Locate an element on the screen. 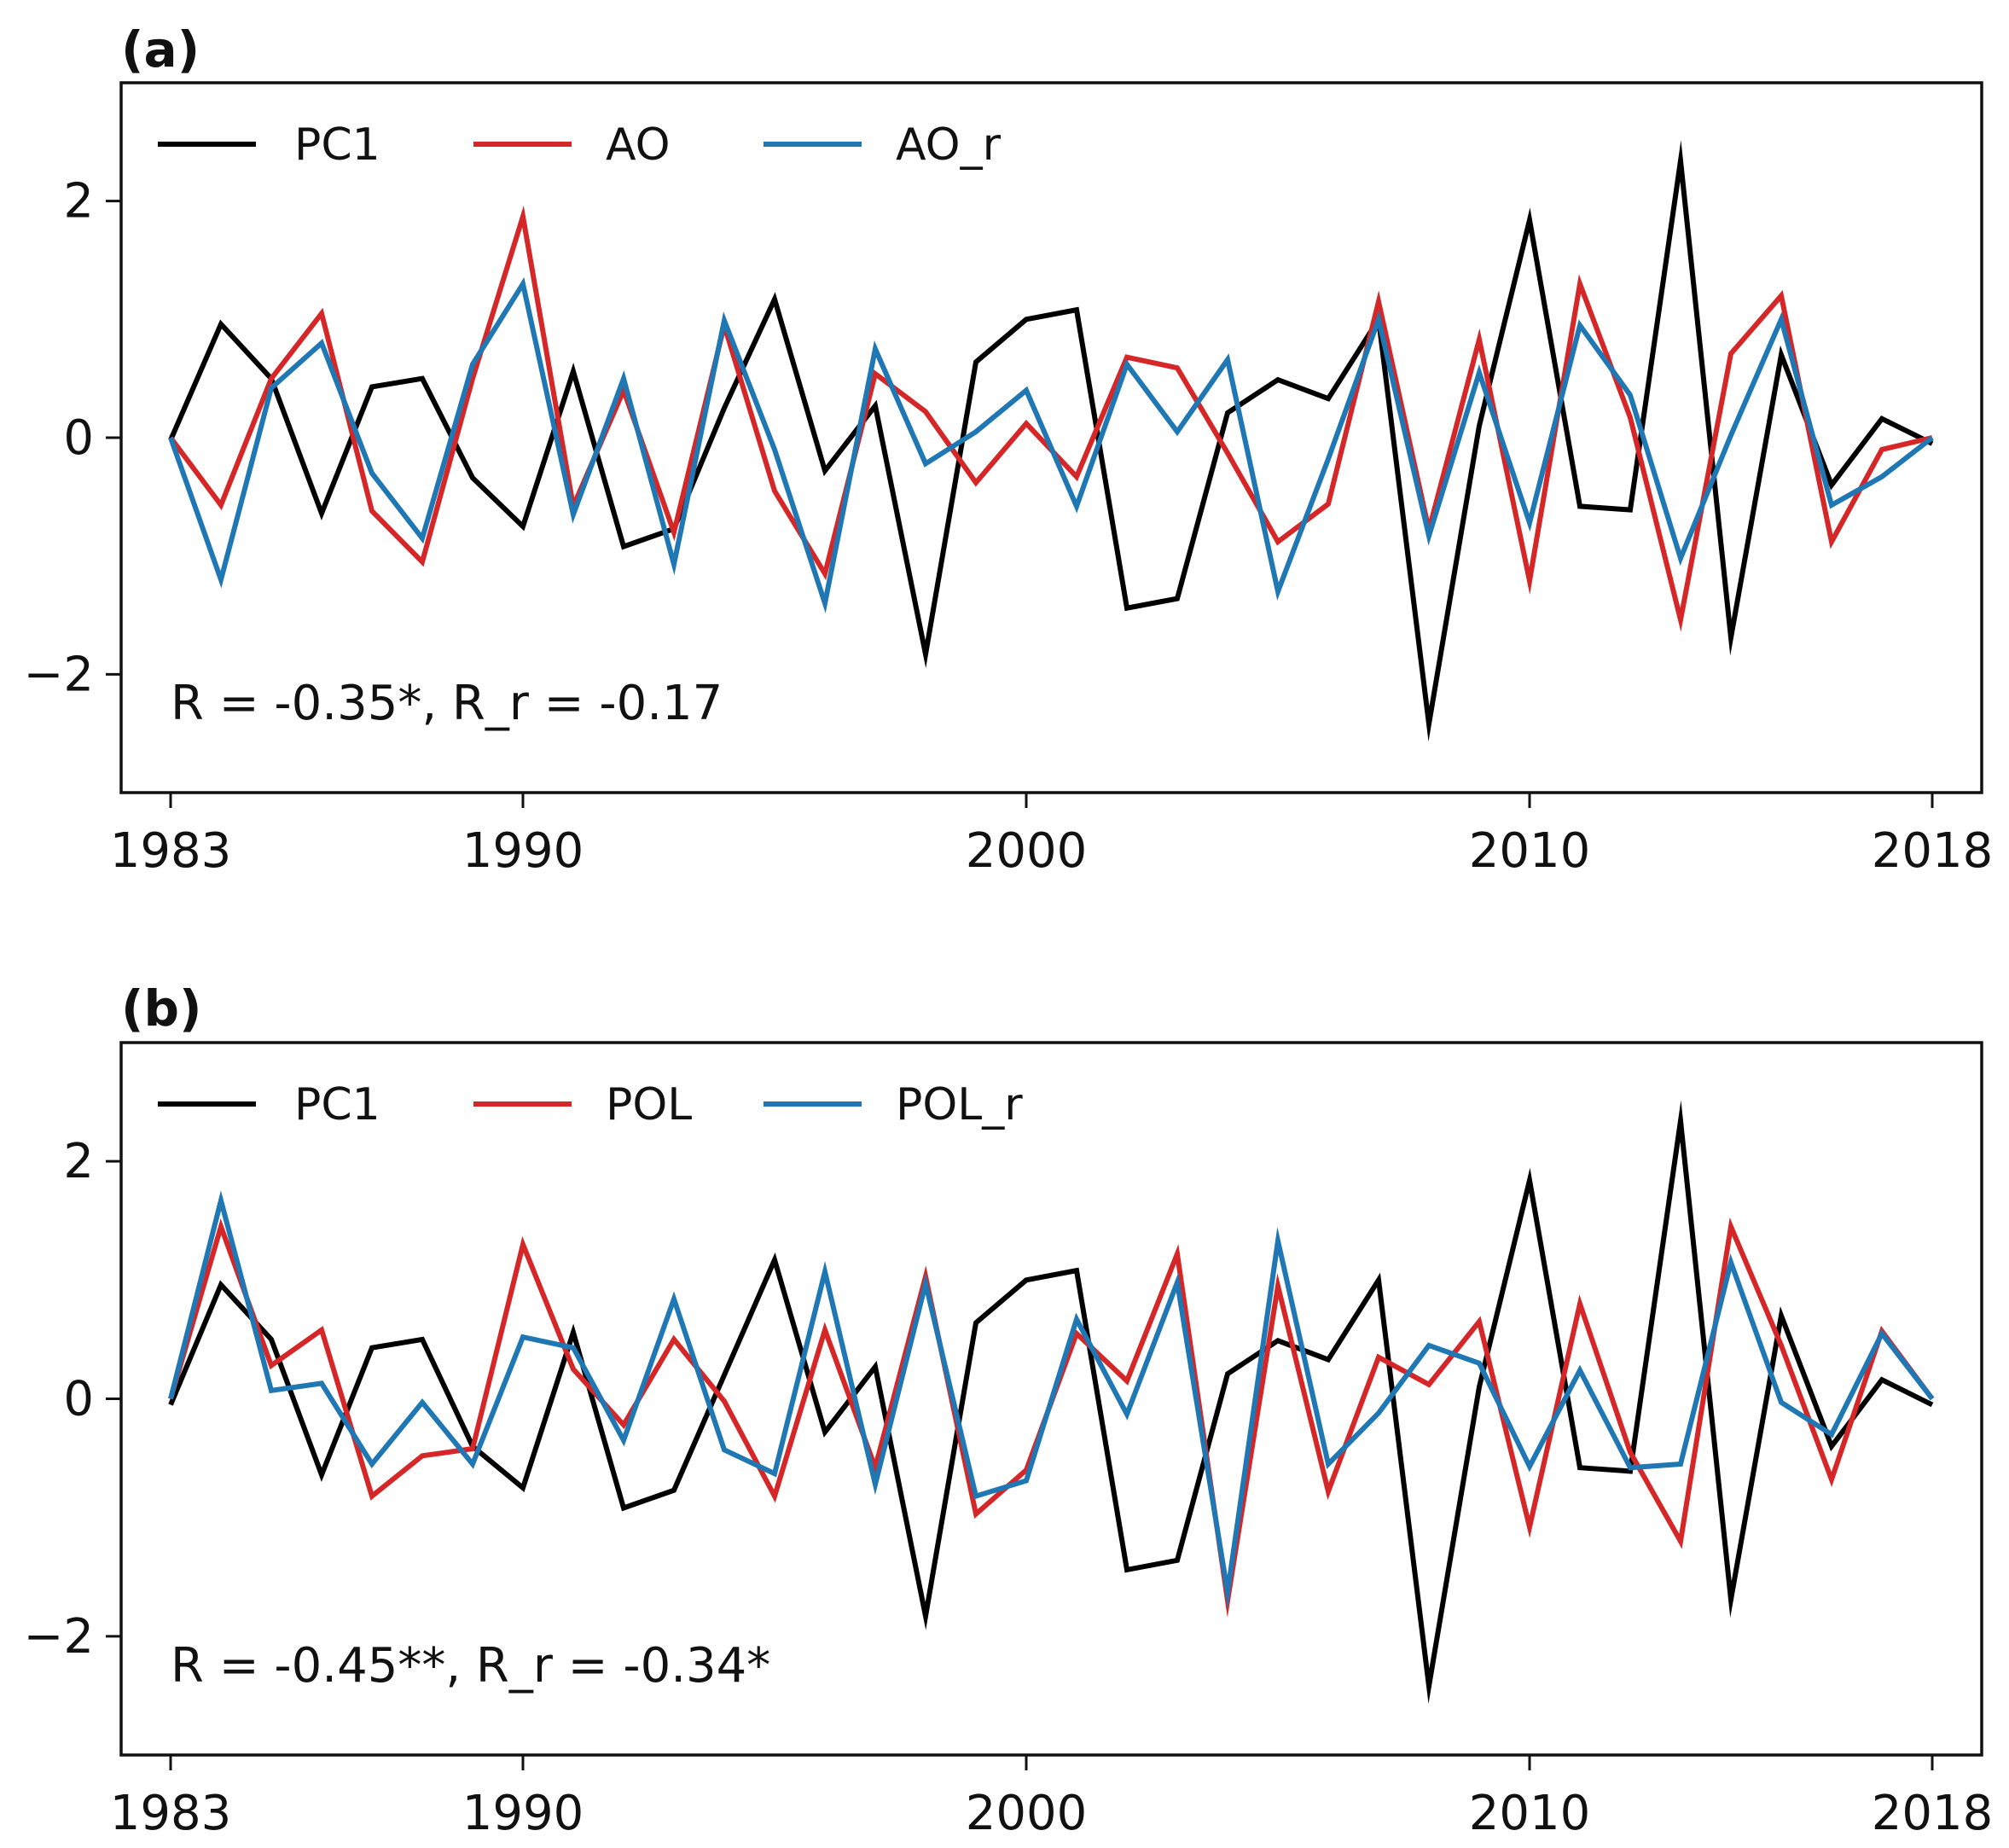 Image resolution: width=2009 pixels, height=1848 pixels. panel-a-label: (a) is located at coordinates (161, 49).